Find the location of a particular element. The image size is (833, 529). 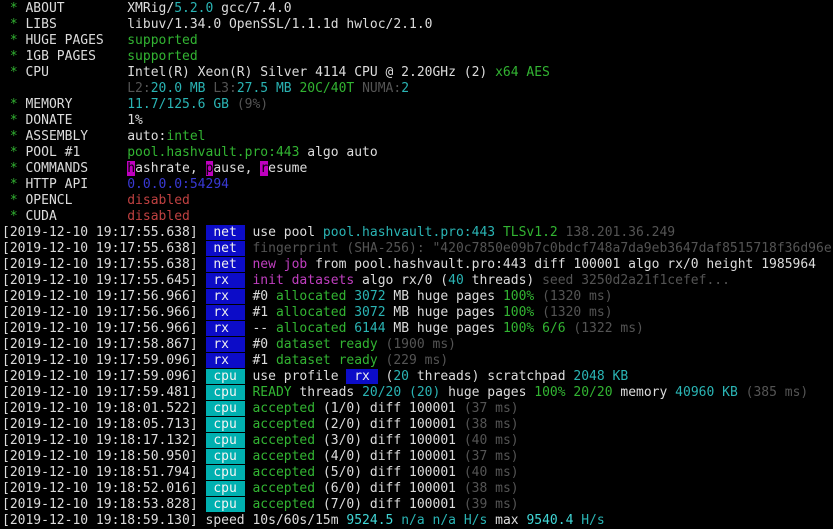

log-segment: 9540.4 is located at coordinates (550, 520).